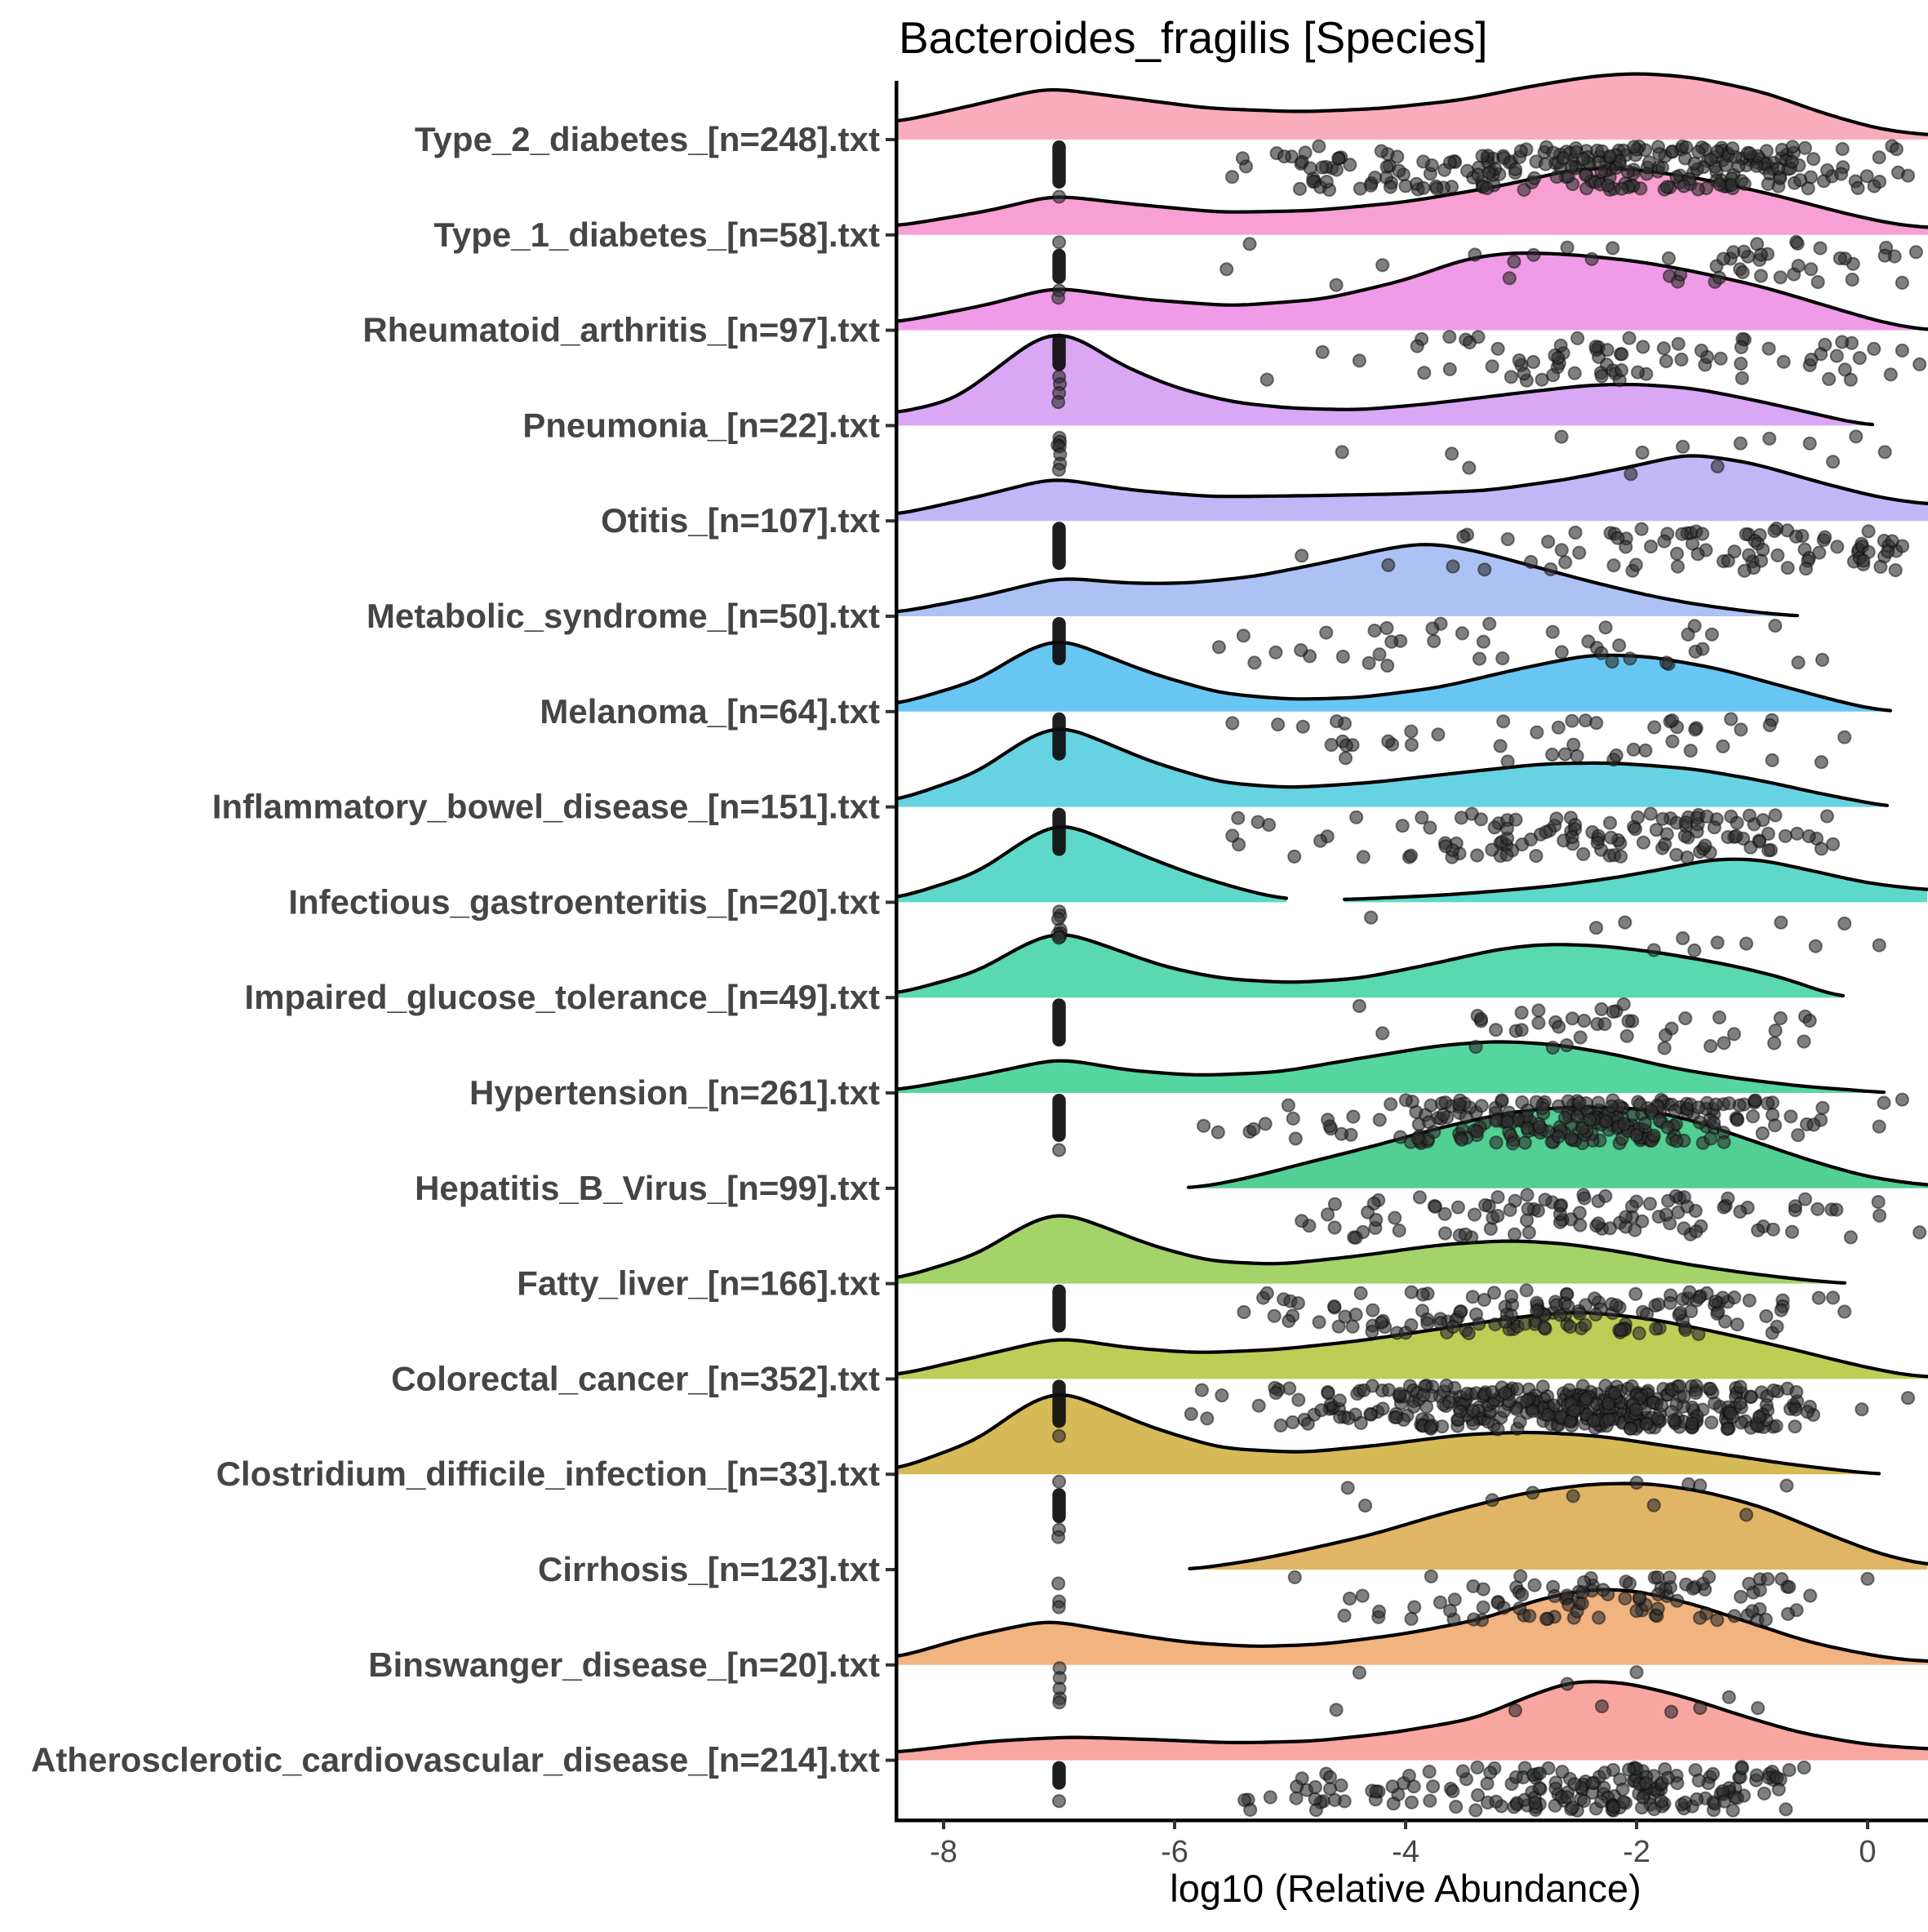  What do you see at coordinates (710, 711) in the screenshot?
I see `svg-text: Melanoma_[n=64].txt` at bounding box center [710, 711].